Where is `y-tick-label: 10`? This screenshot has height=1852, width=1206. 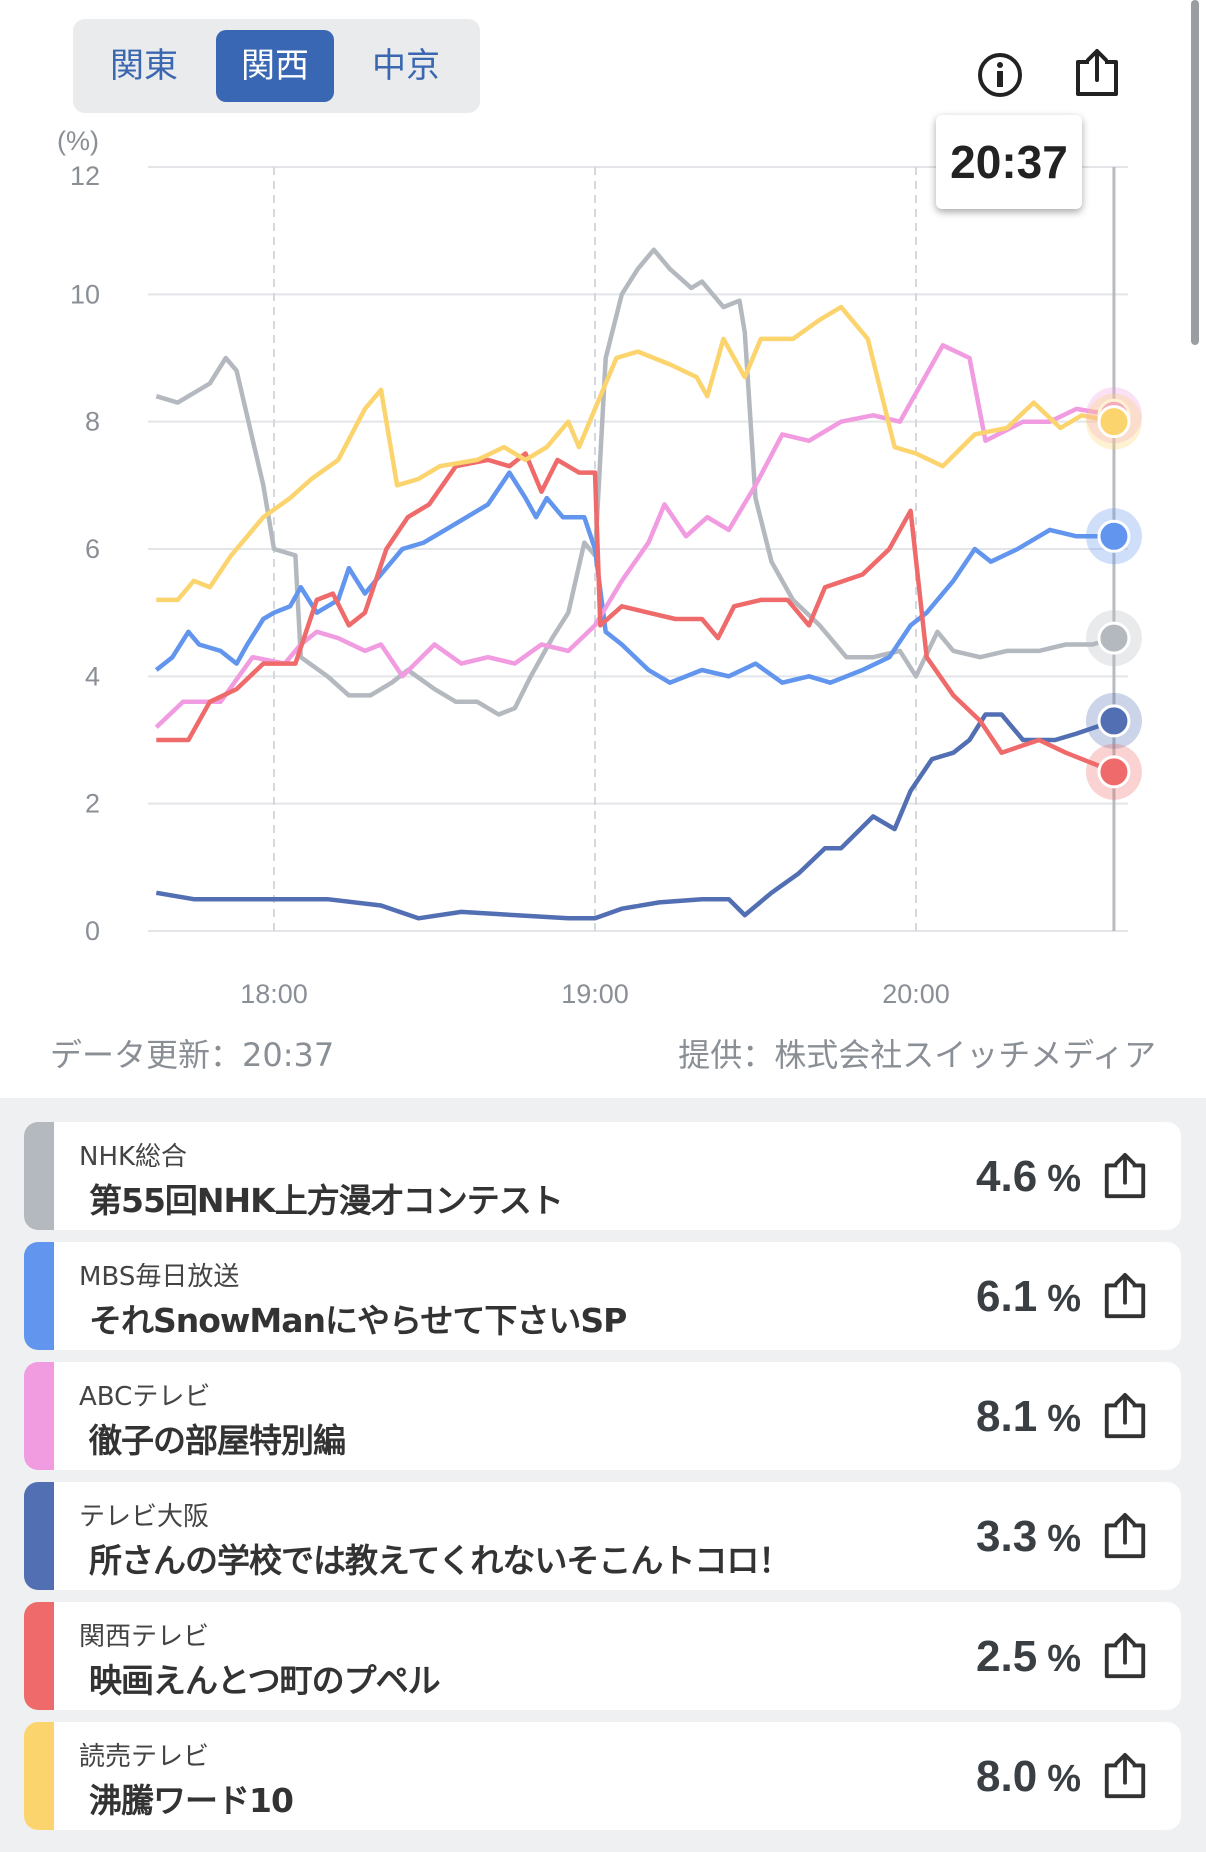
y-tick-label: 10 is located at coordinates (85, 294).